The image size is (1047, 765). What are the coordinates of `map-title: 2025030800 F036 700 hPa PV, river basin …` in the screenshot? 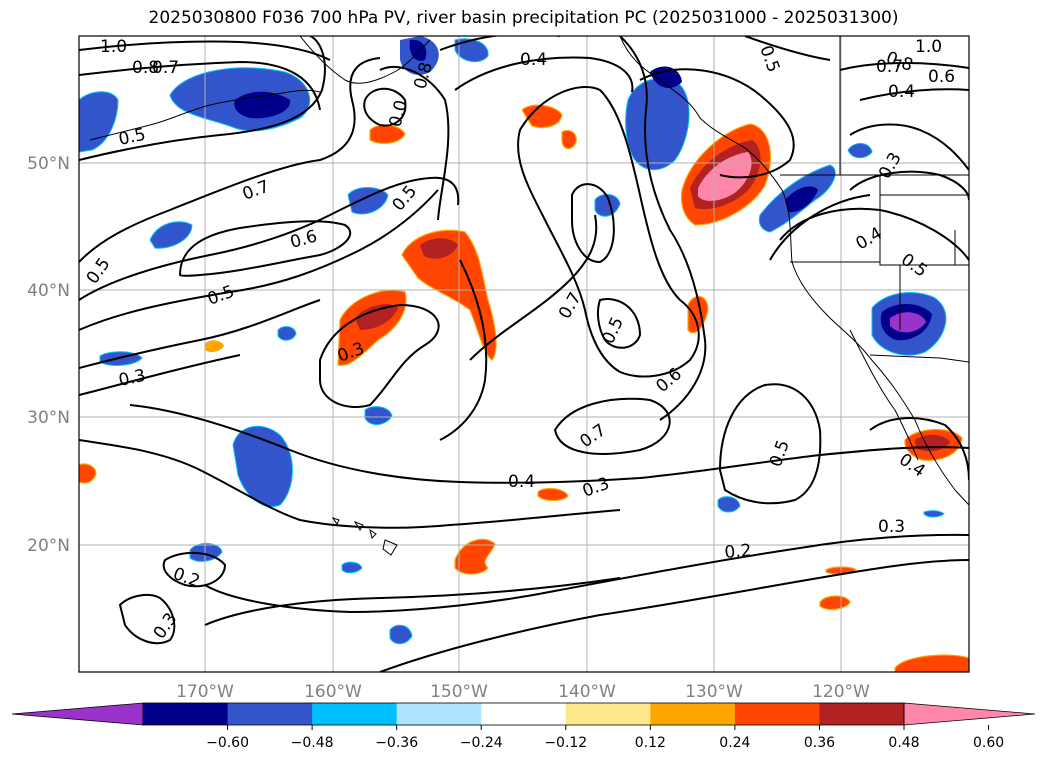 It's located at (523, 18).